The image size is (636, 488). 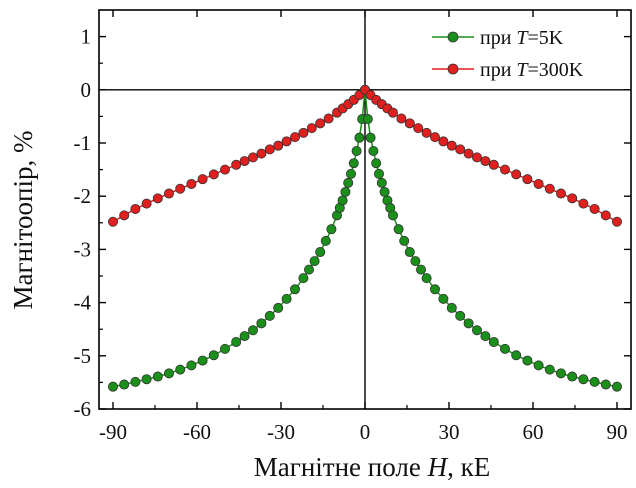 I want to click on x-tick-label: 0, so click(x=365, y=432).